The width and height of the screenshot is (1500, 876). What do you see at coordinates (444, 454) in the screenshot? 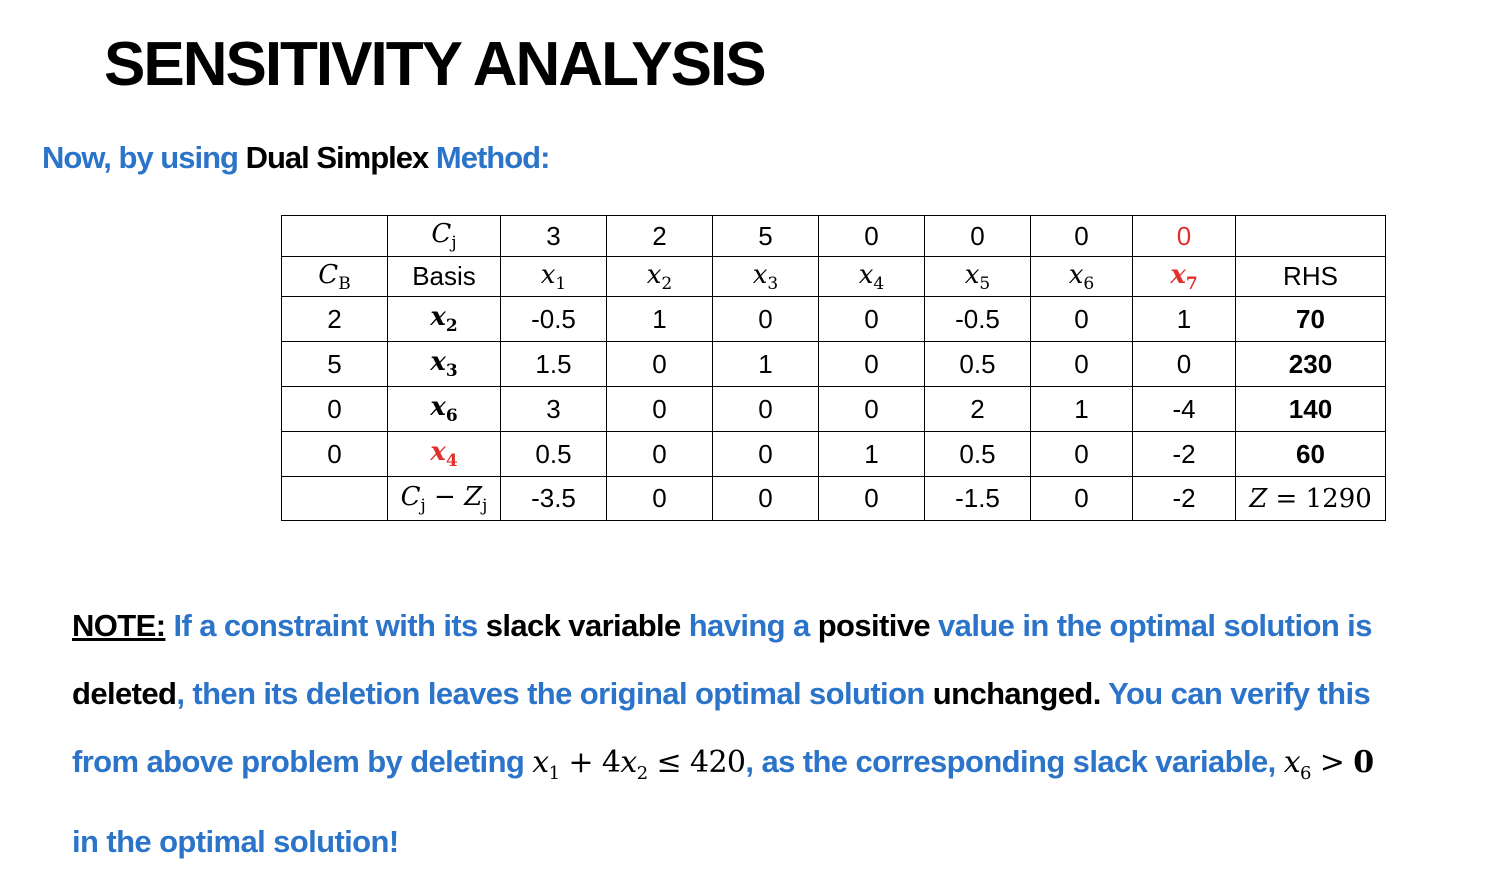
I see `basis-variable-highlight: x4` at bounding box center [444, 454].